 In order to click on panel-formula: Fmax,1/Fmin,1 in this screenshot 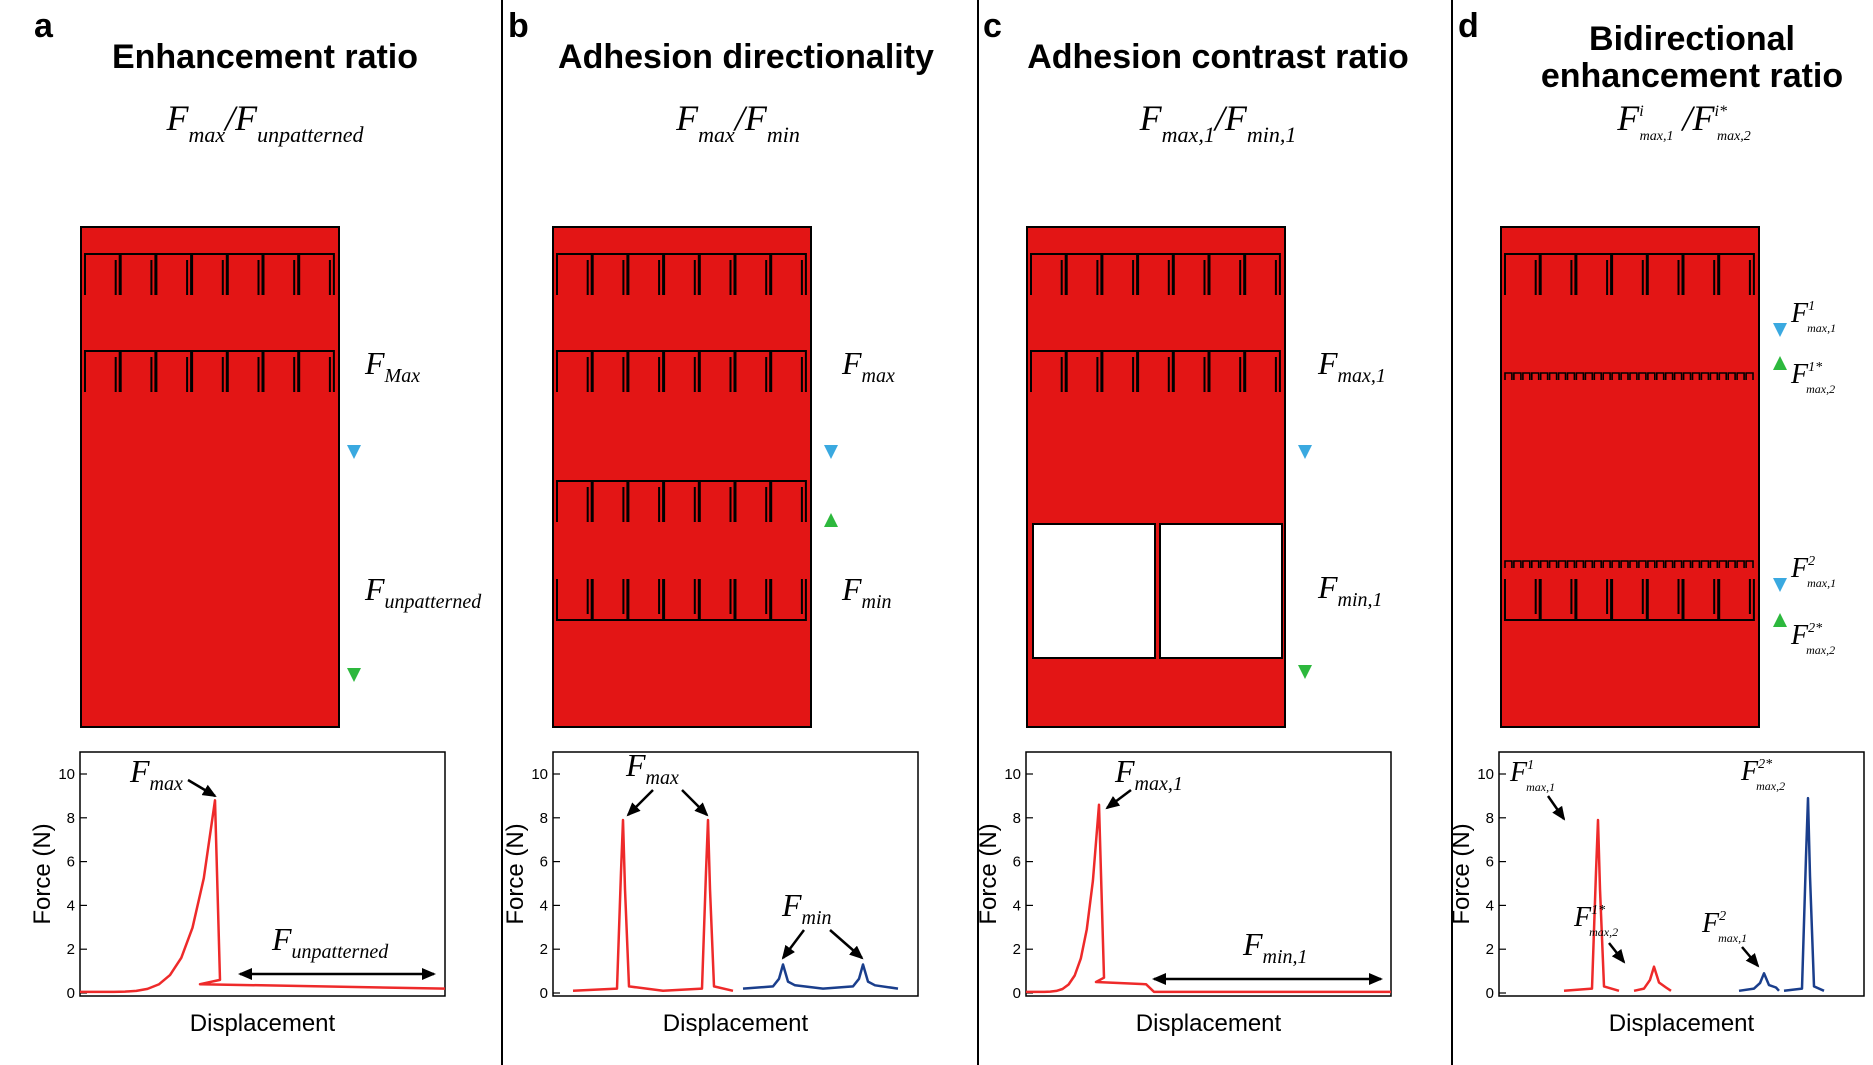, I will do `click(1218, 122)`.